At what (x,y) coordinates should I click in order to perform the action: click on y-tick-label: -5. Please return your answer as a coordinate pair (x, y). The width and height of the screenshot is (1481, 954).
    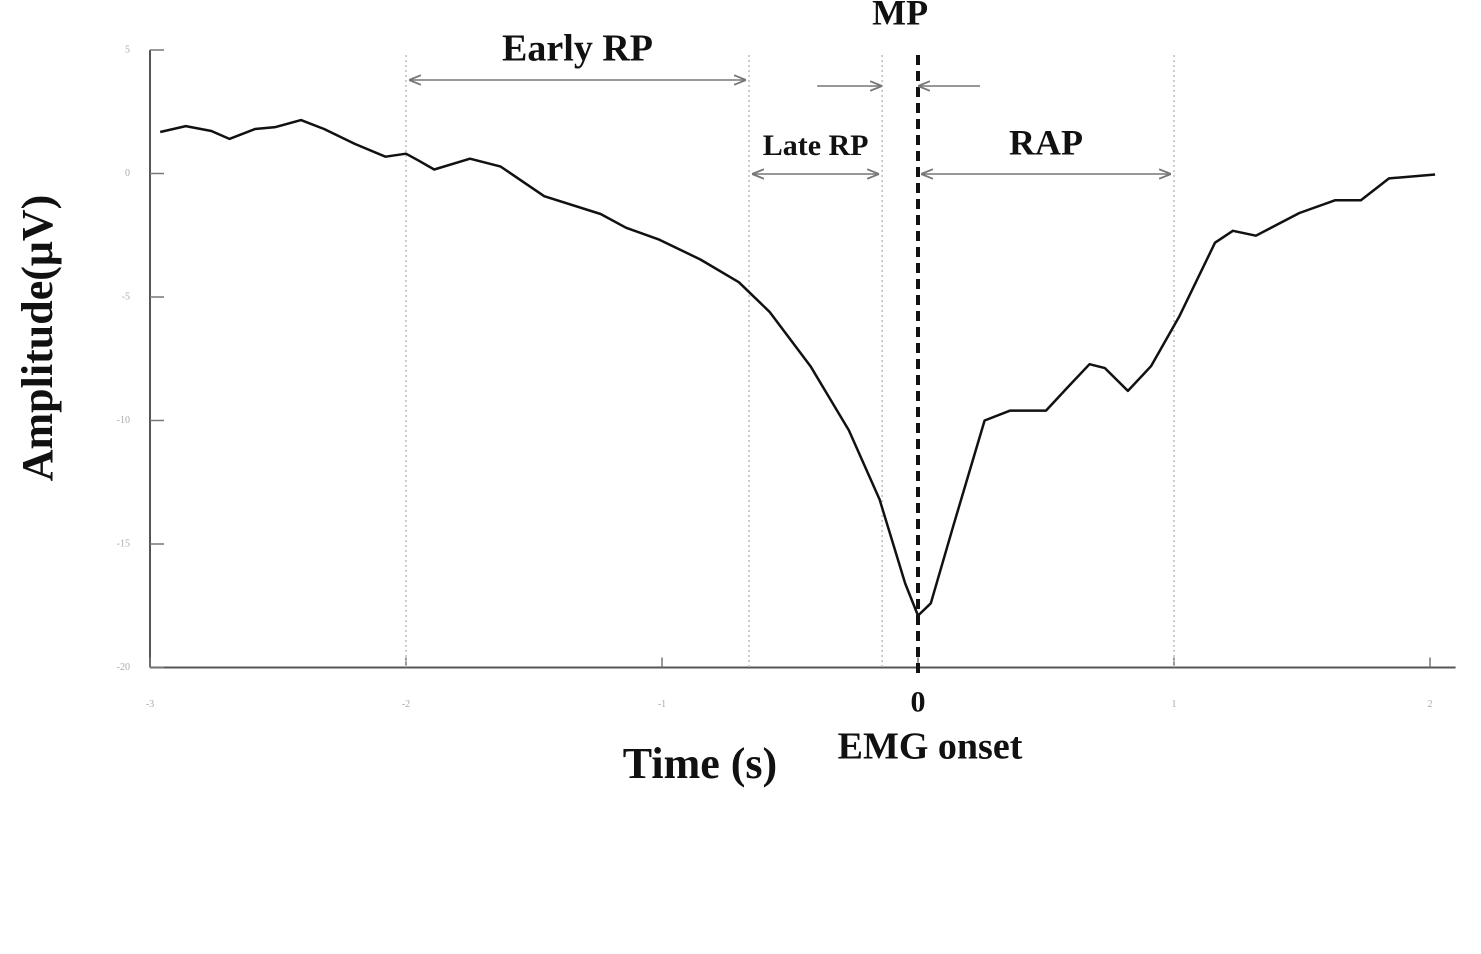
    Looking at the image, I should click on (126, 296).